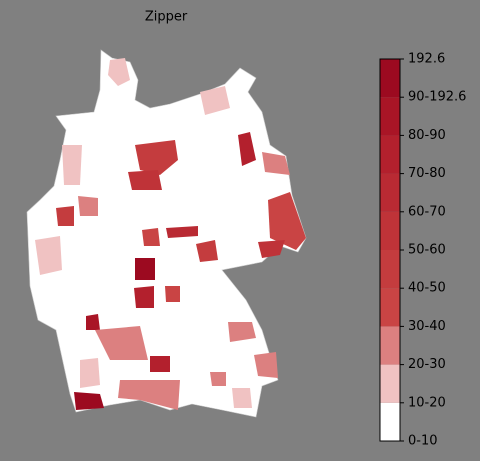  What do you see at coordinates (427, 173) in the screenshot?
I see `colorbar-label: 70-80` at bounding box center [427, 173].